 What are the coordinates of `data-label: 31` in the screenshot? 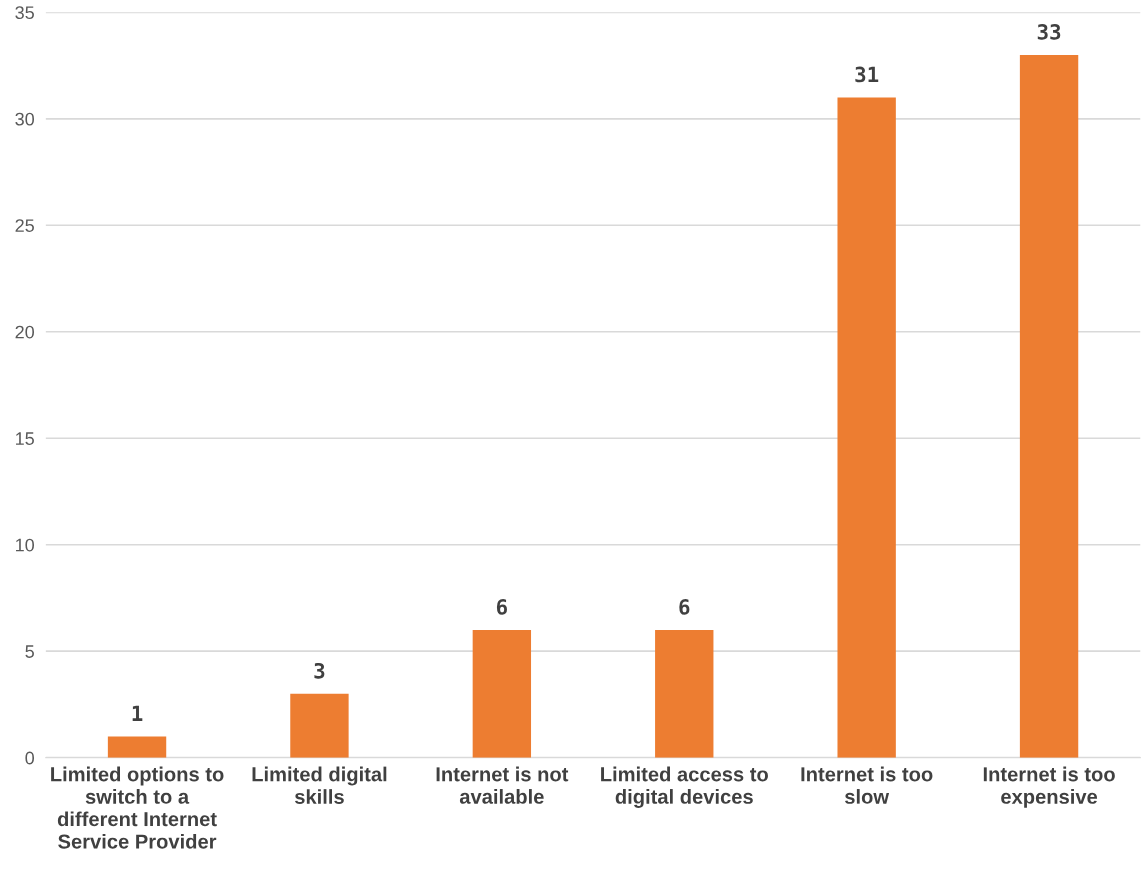 It's located at (867, 74).